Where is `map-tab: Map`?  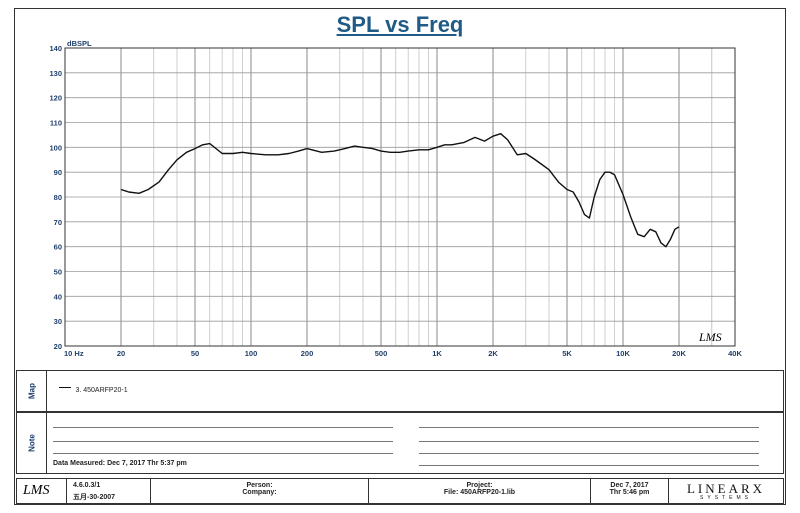
map-tab: Map is located at coordinates (32, 391).